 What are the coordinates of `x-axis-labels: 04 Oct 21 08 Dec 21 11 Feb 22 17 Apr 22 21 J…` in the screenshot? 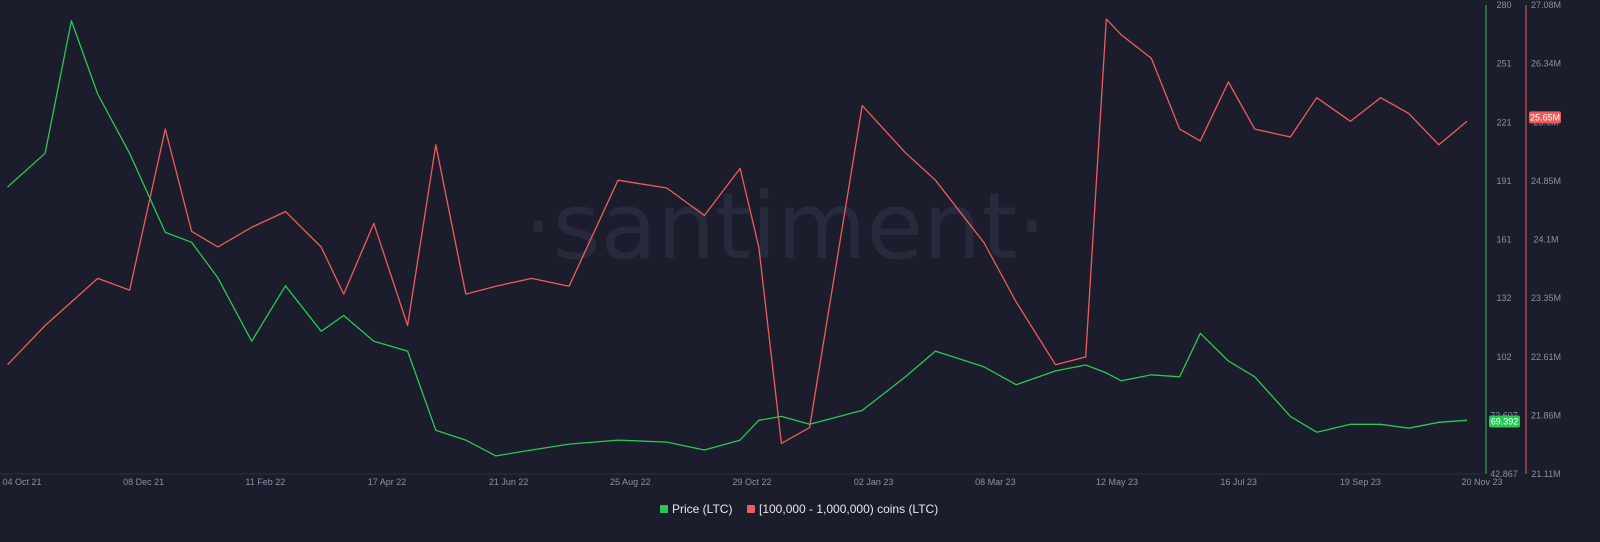 It's located at (752, 482).